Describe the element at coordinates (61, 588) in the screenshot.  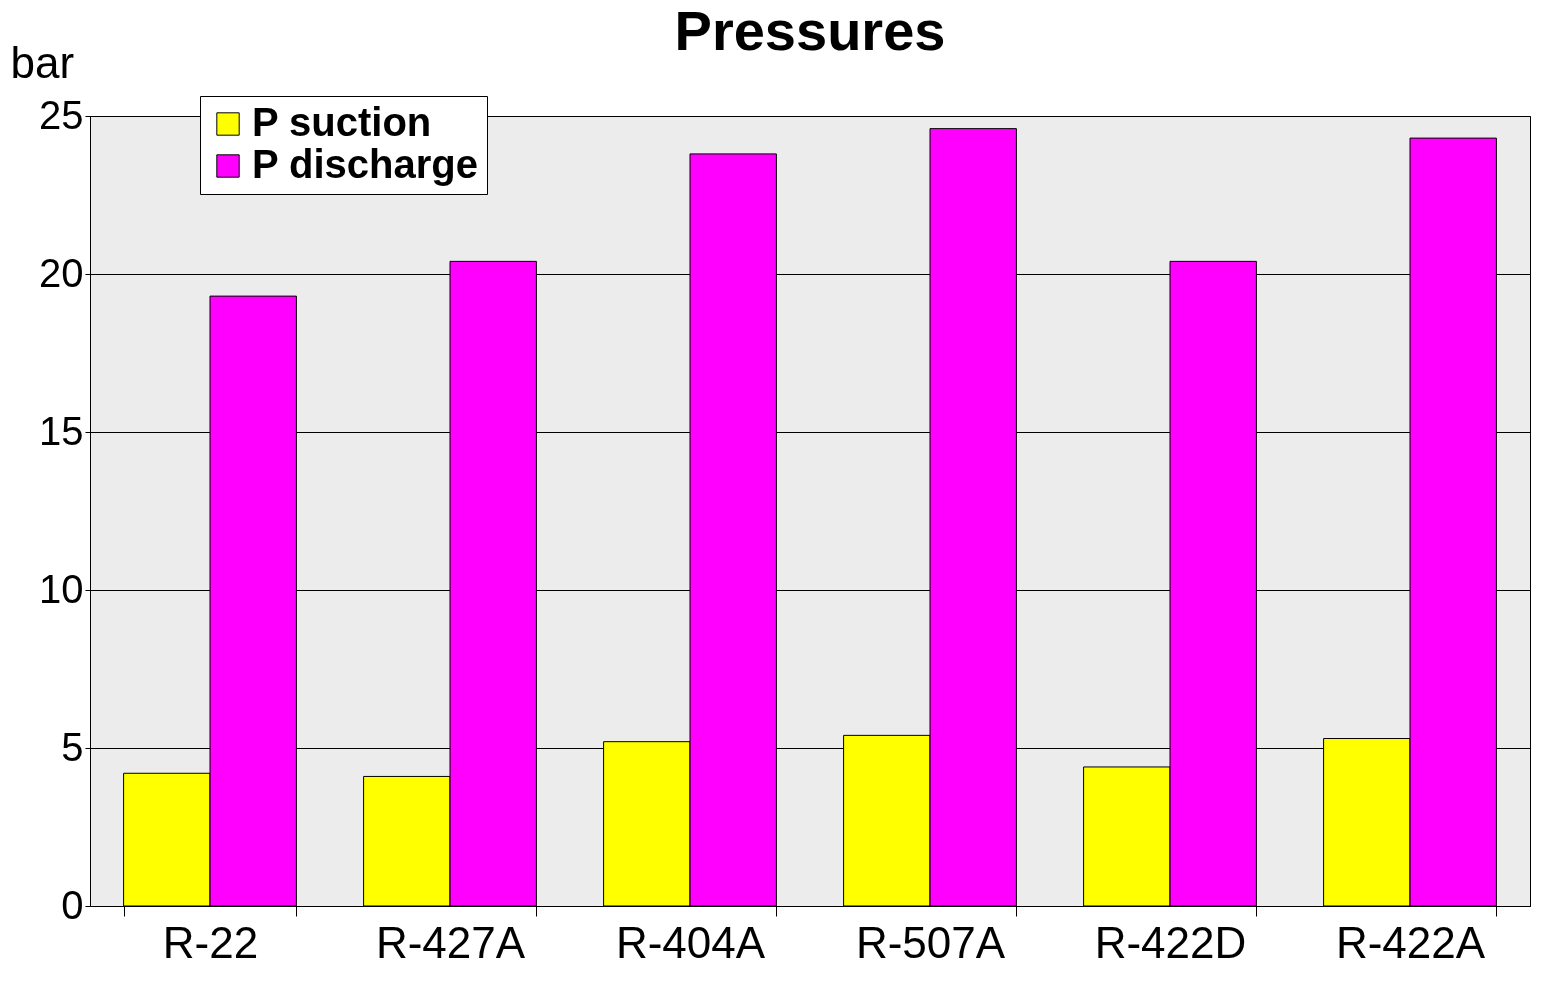
I see `y-tick-label: 10` at that location.